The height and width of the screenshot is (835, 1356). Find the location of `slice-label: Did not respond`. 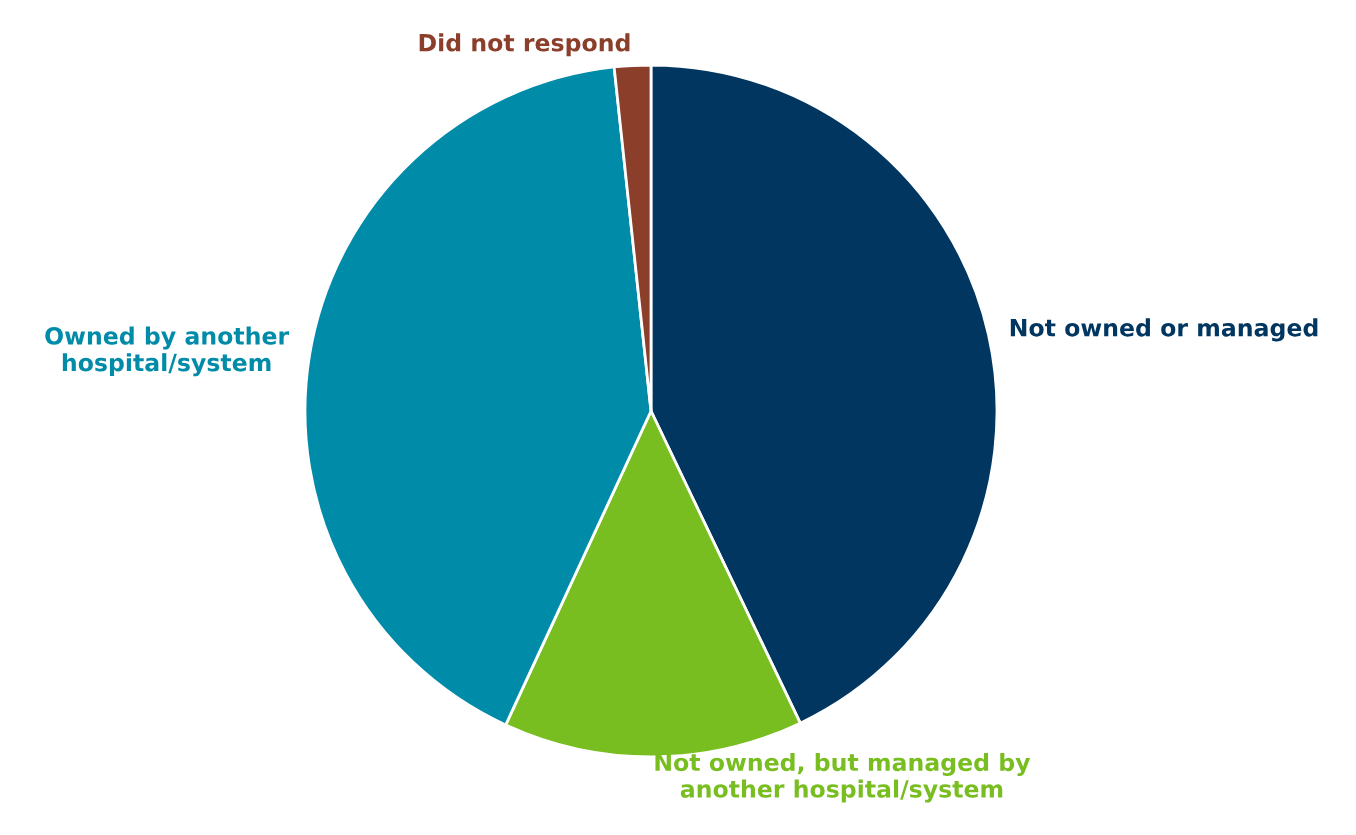

slice-label: Did not respond is located at coordinates (524, 45).